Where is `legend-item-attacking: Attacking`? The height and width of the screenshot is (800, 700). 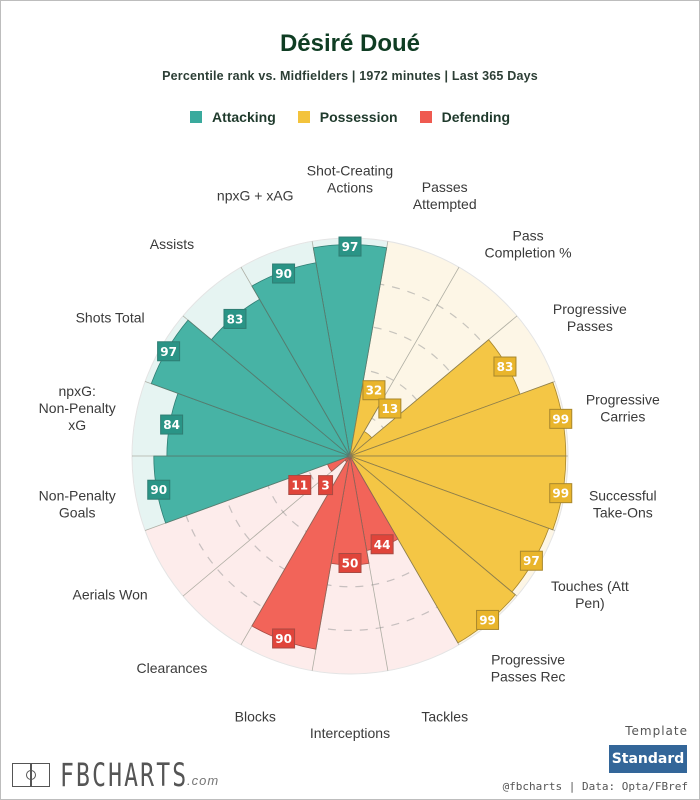 legend-item-attacking: Attacking is located at coordinates (232, 117).